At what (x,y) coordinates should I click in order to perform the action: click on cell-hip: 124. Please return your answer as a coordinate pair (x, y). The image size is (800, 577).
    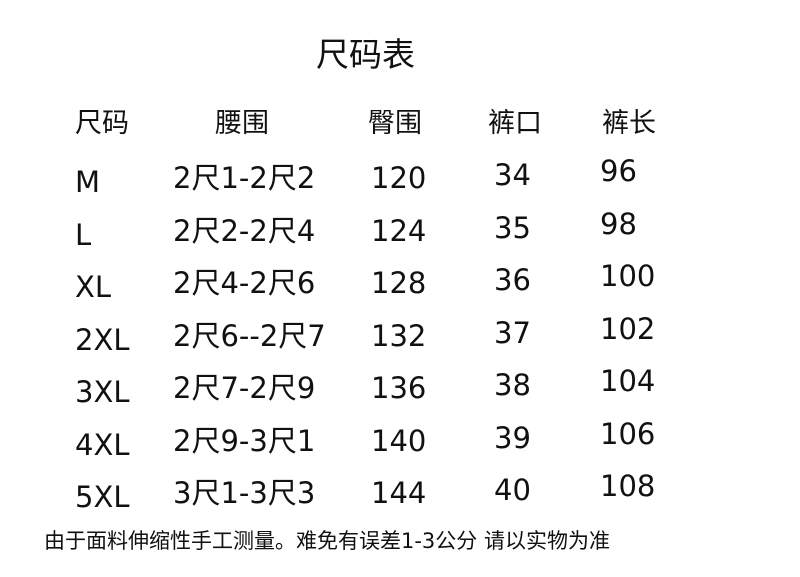
    Looking at the image, I should click on (399, 230).